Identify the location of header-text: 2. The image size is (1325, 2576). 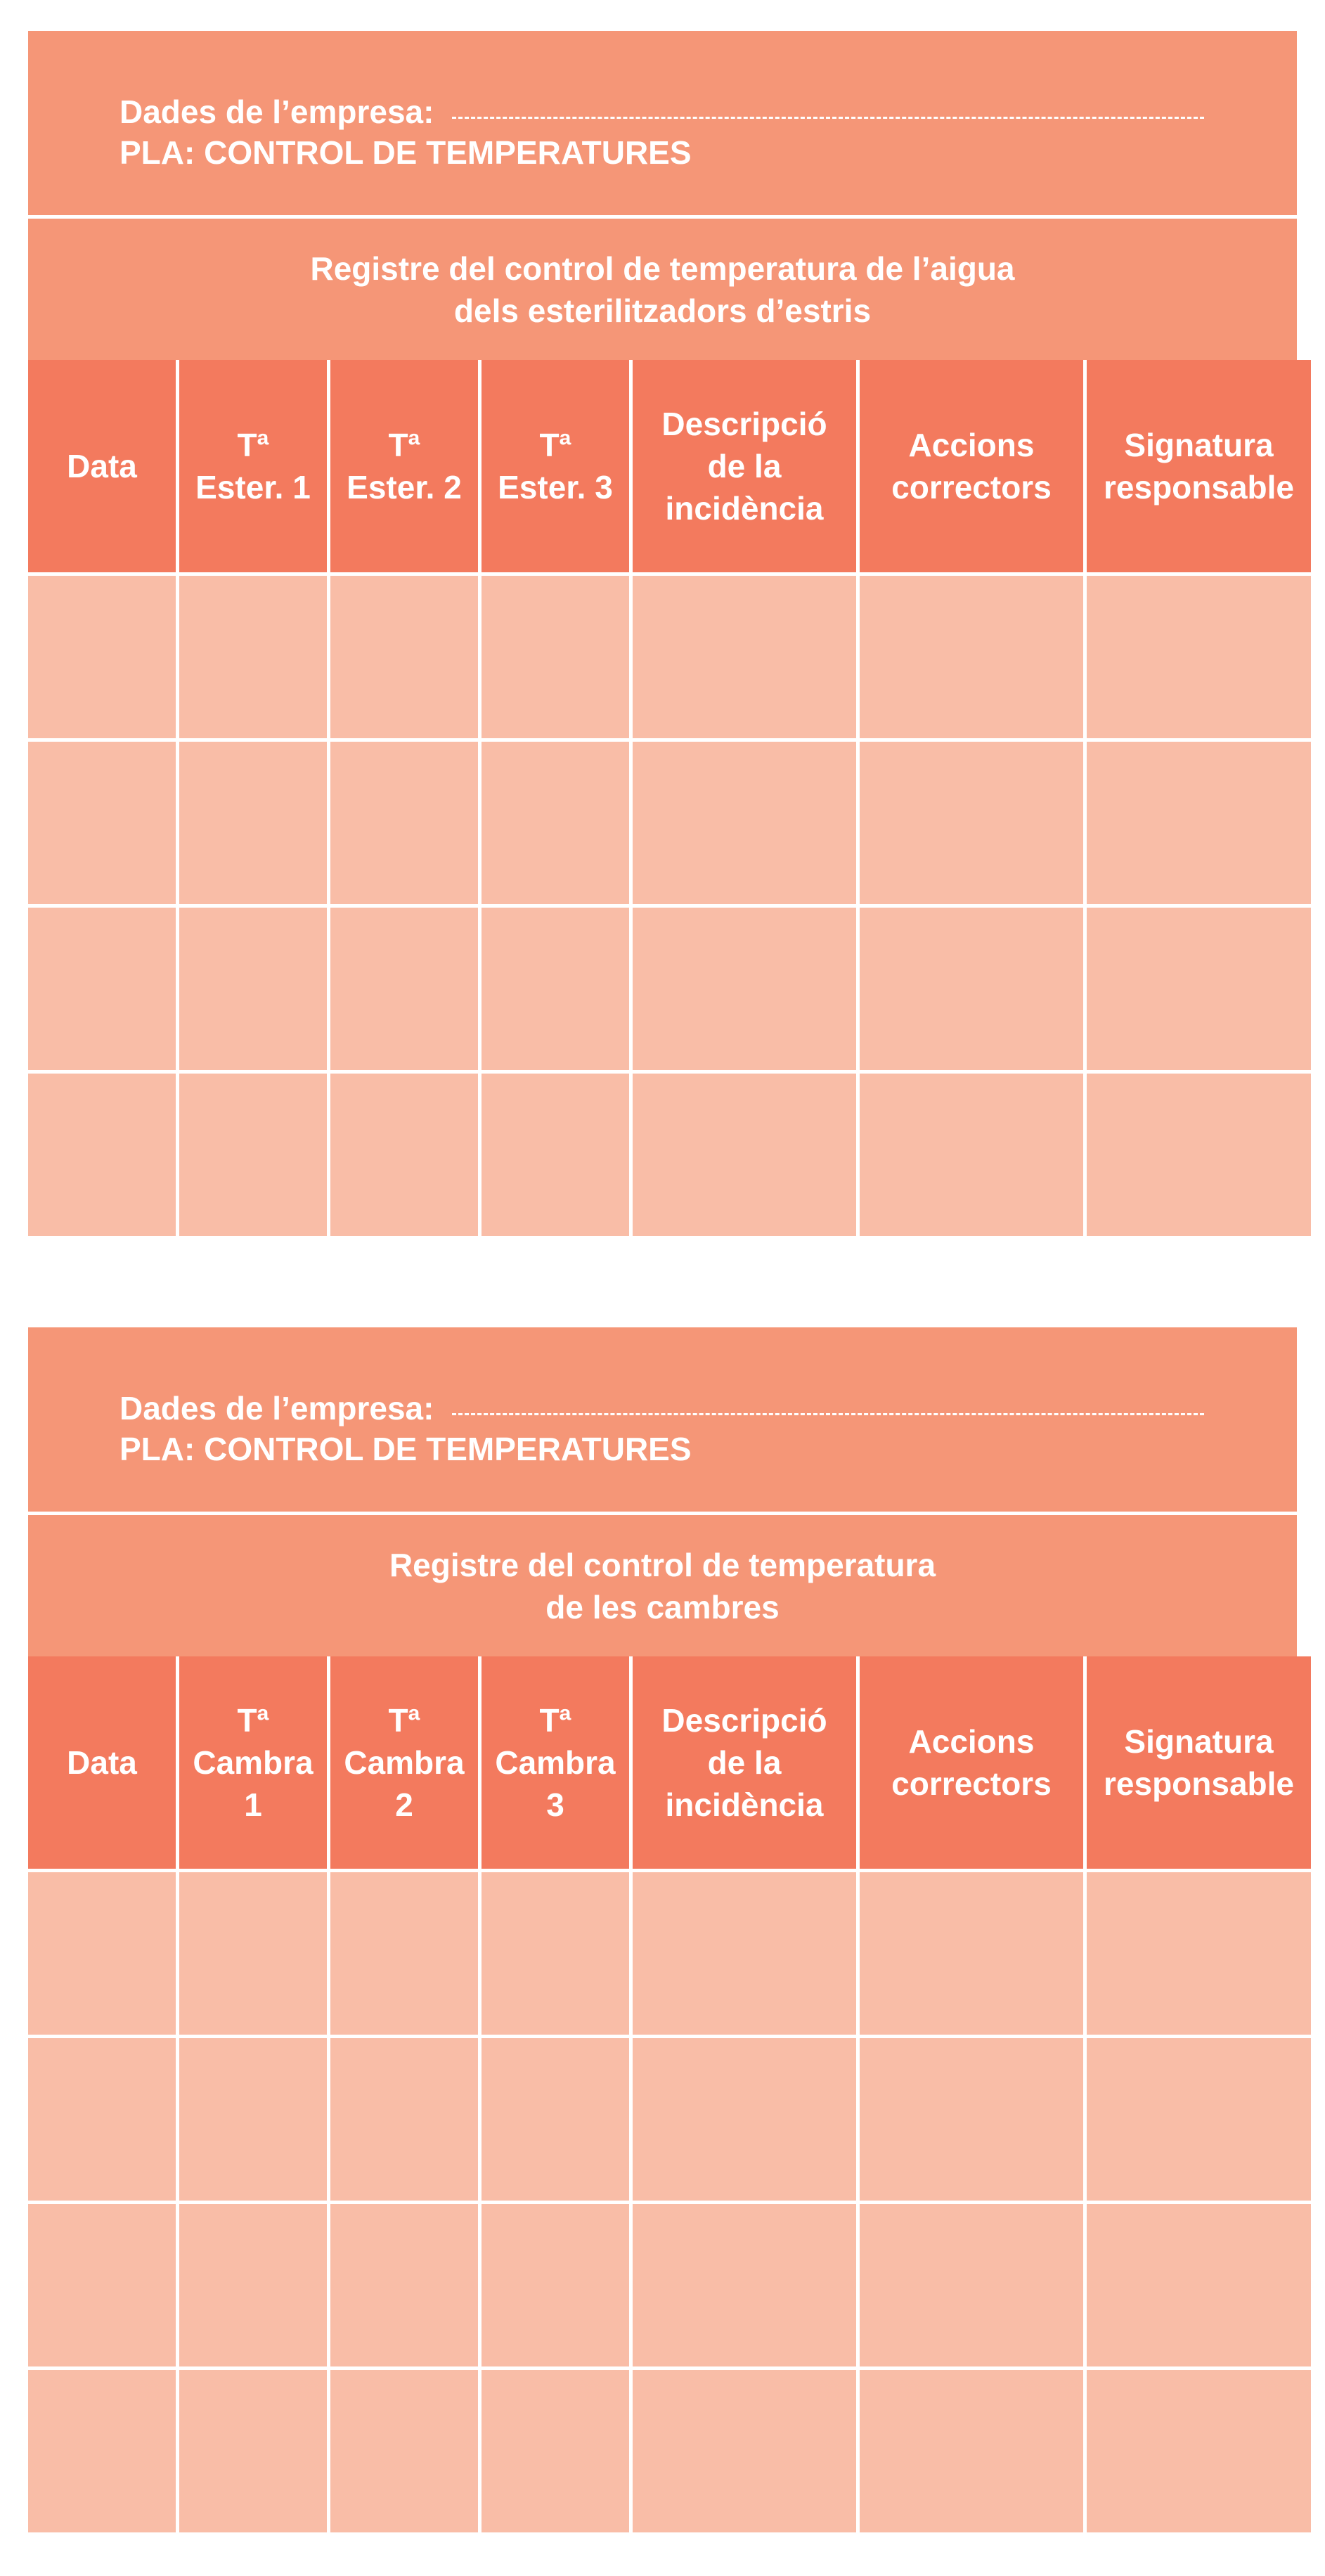
(404, 1804).